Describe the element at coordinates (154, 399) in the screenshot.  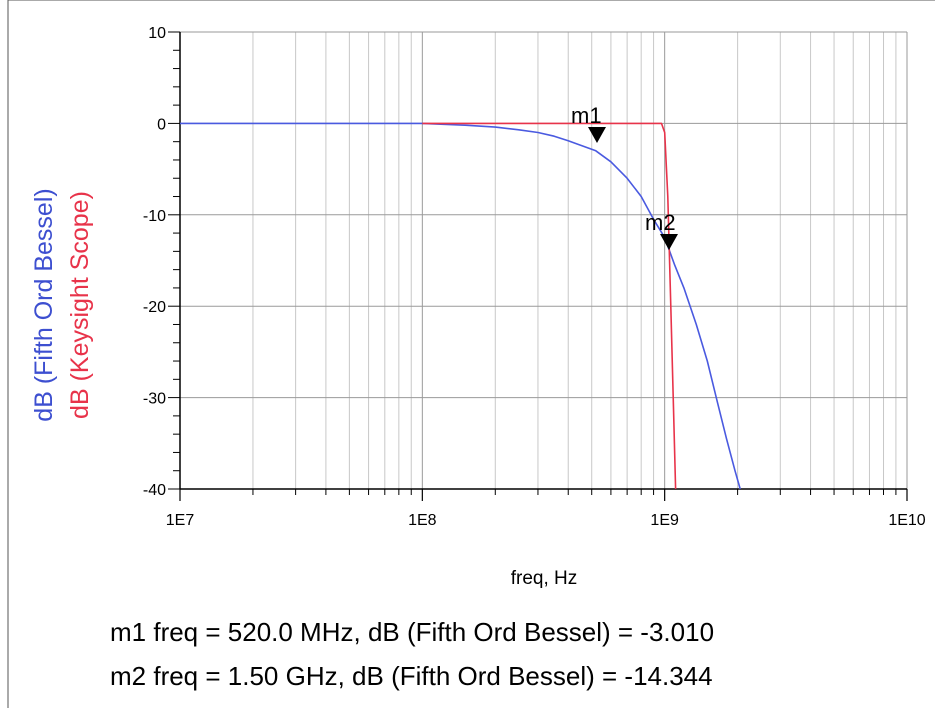
I see `y-tick-label: -30` at that location.